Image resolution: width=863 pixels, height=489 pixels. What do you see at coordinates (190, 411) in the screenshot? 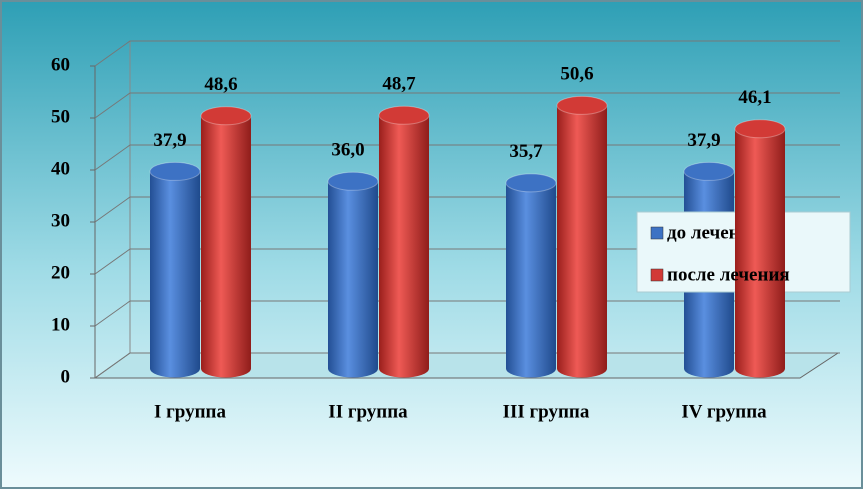
I see `x-tick-label: I группа` at bounding box center [190, 411].